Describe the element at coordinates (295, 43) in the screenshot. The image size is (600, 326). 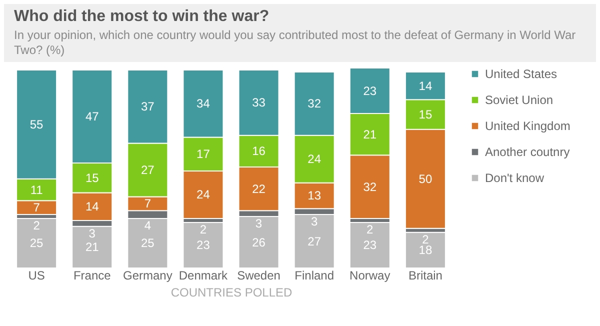
I see `chart-subtitle: In your opinion, which one country would you say contributed most to the defeat of Germany in World War Two? (%)` at that location.